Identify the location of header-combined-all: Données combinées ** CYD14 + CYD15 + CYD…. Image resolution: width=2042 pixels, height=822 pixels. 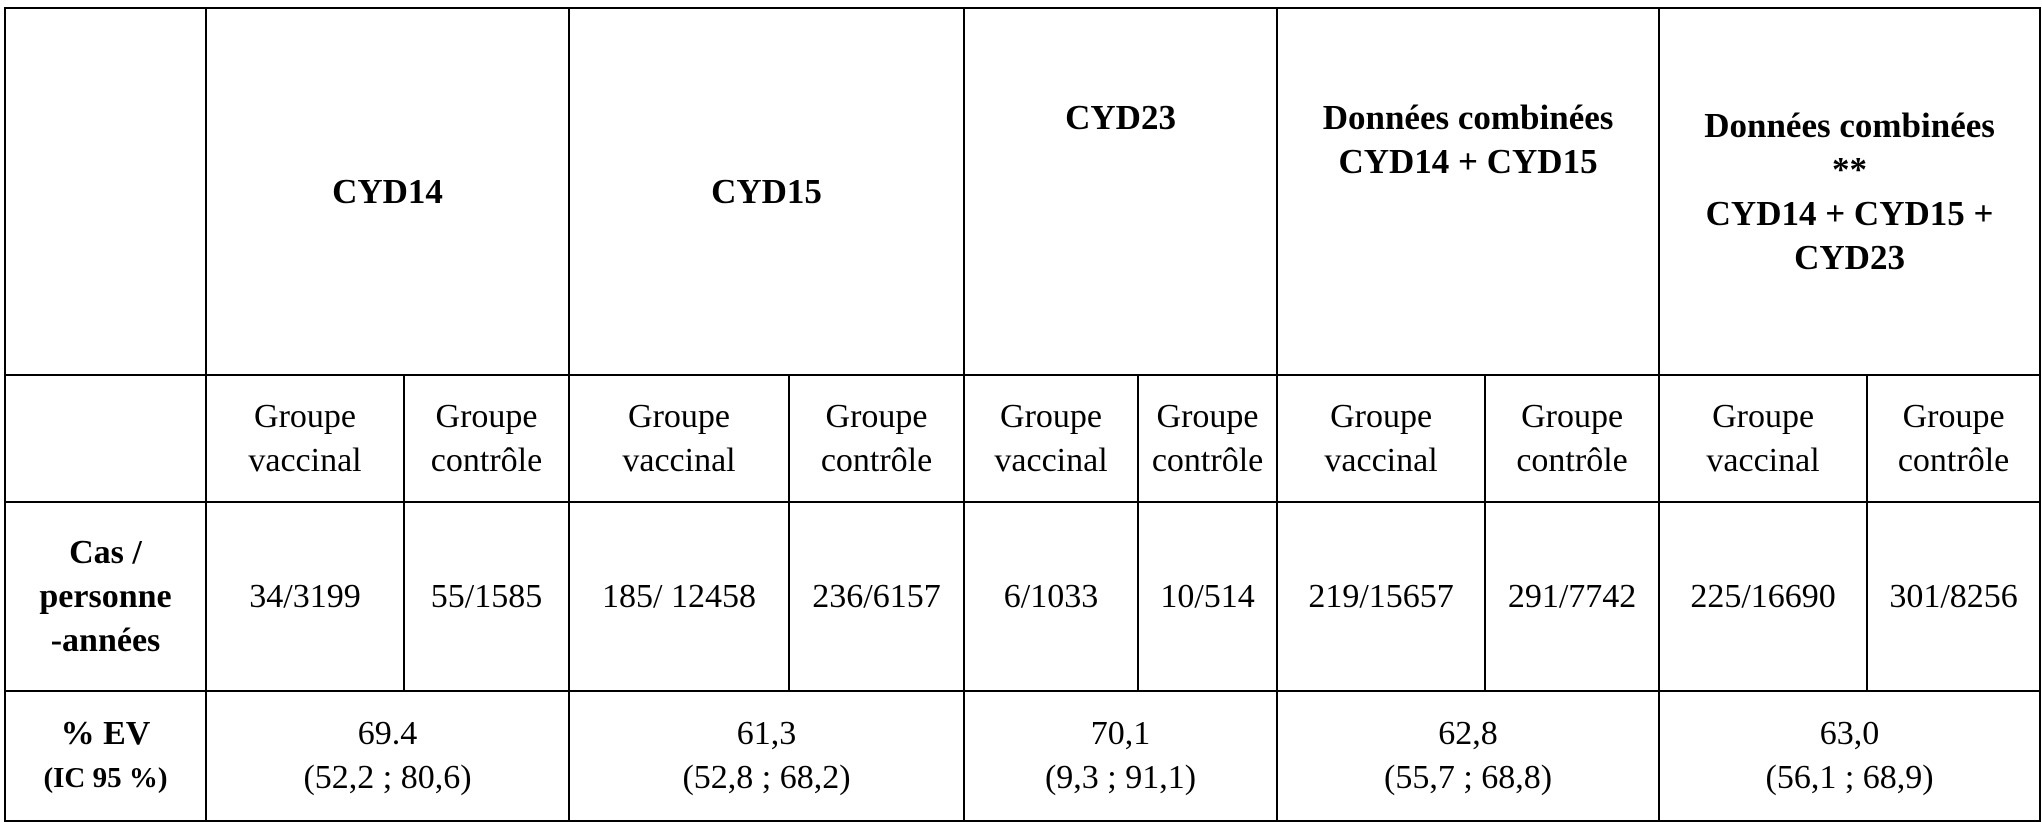
(1850, 191).